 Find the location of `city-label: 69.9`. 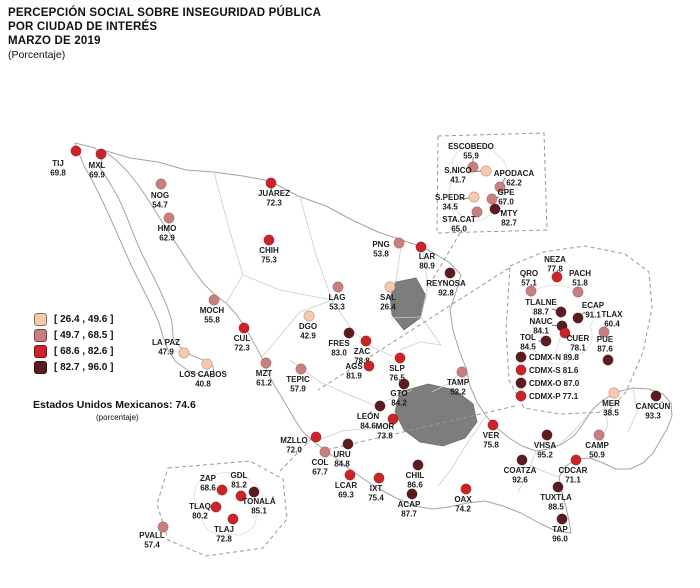

city-label: 69.9 is located at coordinates (97, 175).